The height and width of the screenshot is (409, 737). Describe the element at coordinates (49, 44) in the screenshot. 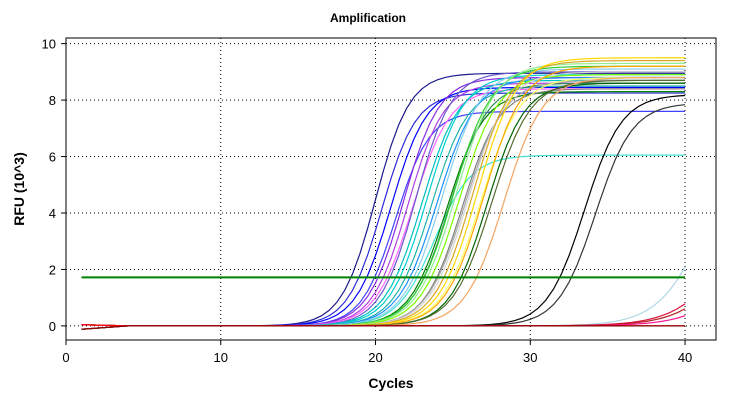

I see `y-tick-label-10: 10` at that location.